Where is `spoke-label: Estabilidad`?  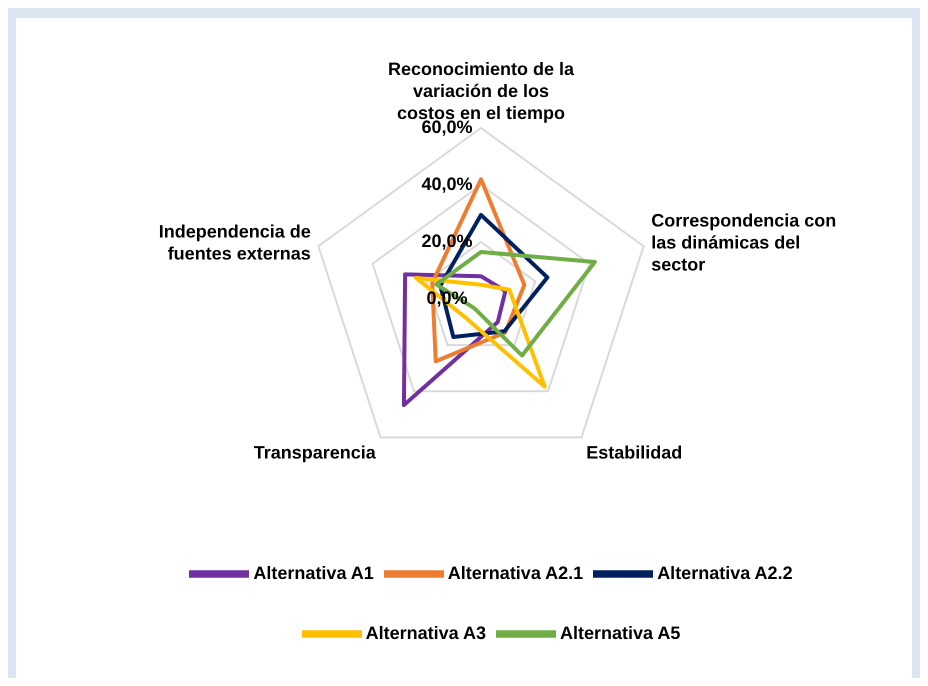 spoke-label: Estabilidad is located at coordinates (634, 452).